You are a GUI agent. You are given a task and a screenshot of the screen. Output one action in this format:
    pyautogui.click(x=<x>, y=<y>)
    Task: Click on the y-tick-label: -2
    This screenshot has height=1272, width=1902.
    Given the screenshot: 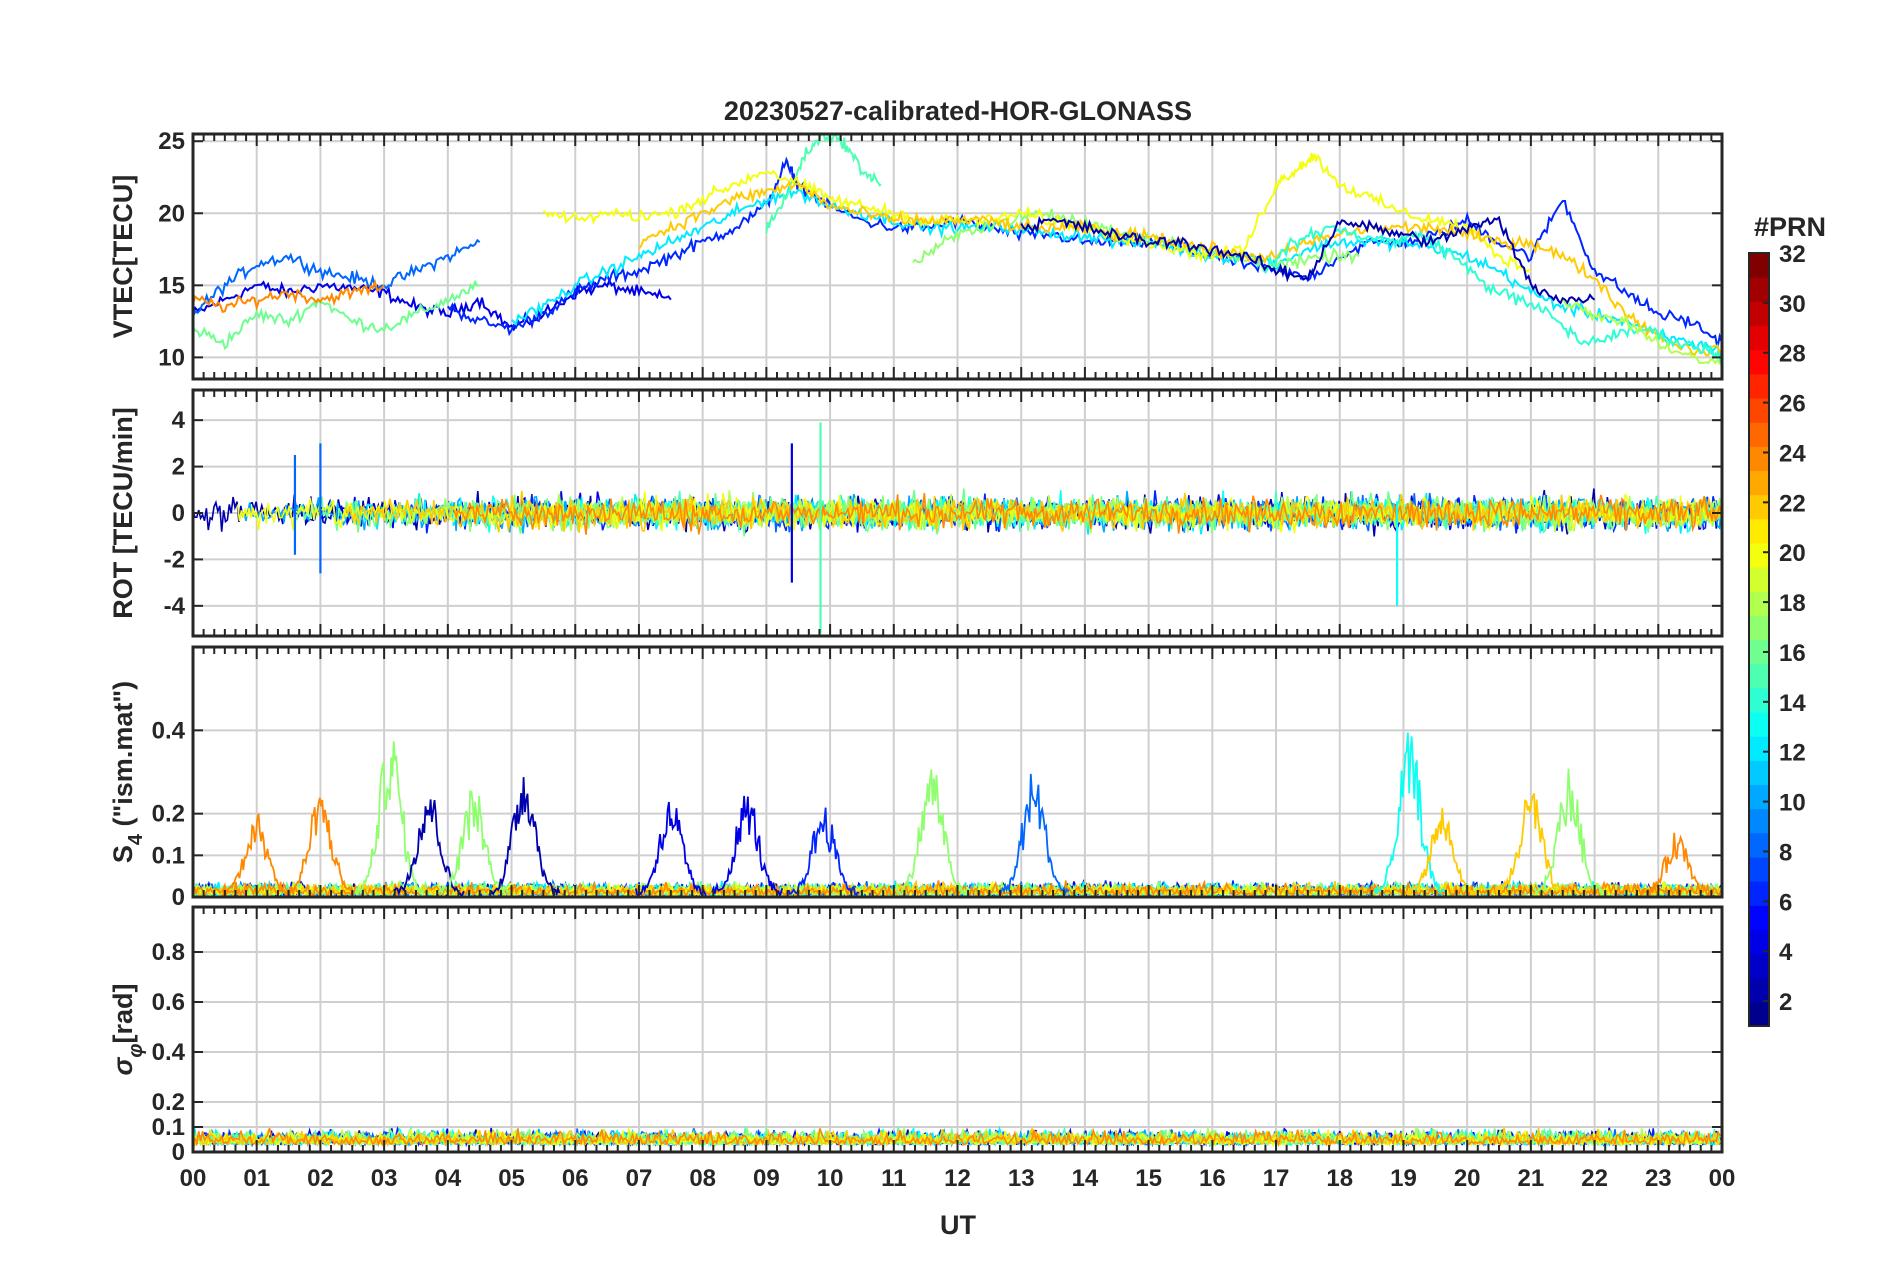 What is the action you would take?
    pyautogui.click(x=174, y=559)
    